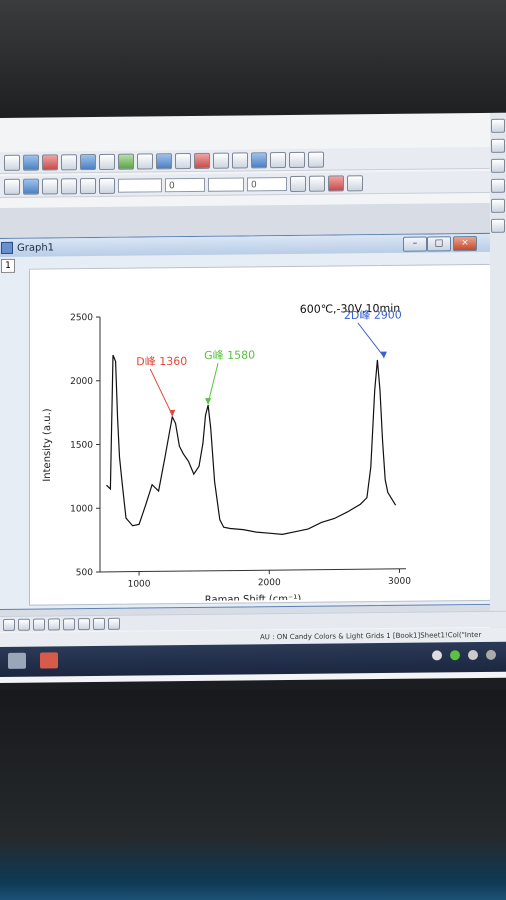  What do you see at coordinates (31, 186) in the screenshot?
I see `font-color-icon` at bounding box center [31, 186].